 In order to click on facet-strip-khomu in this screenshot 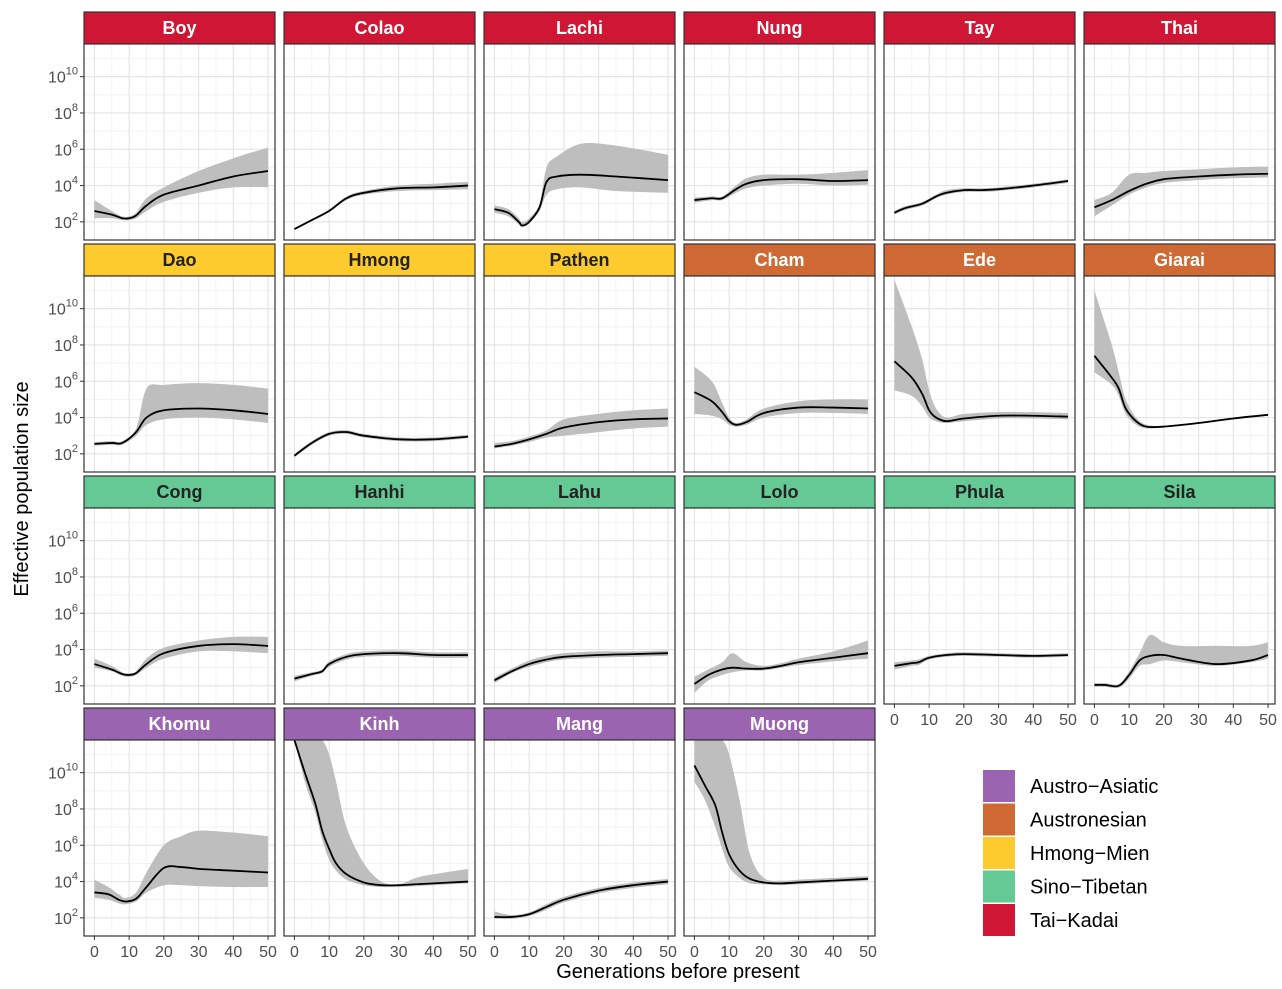, I will do `click(179, 724)`.